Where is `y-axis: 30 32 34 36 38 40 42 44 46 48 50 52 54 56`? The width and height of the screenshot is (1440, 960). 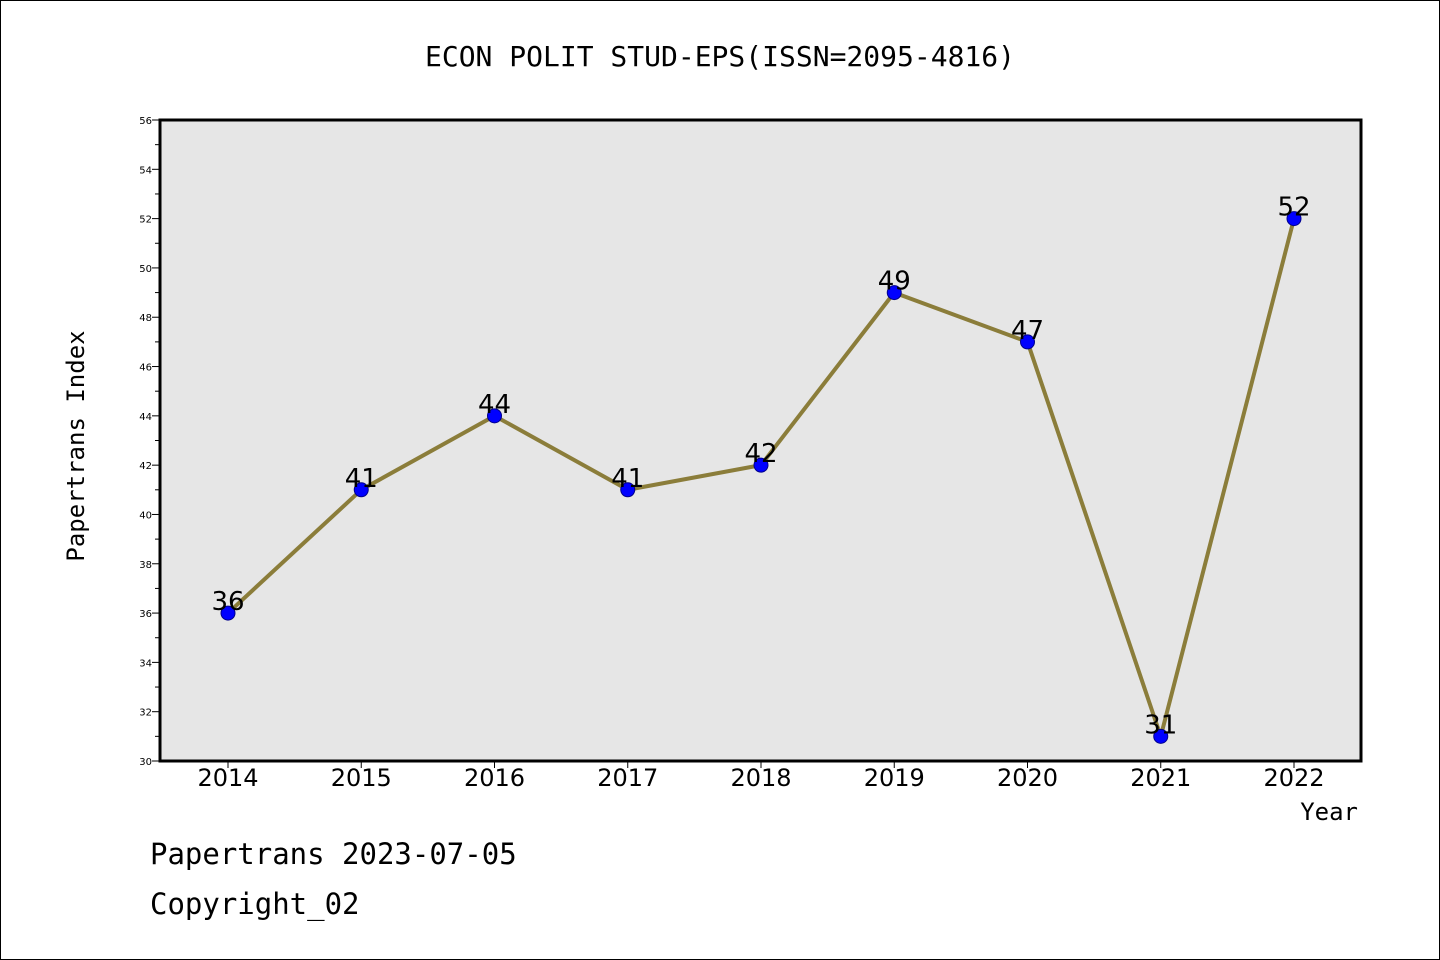 y-axis: 30 32 34 36 38 40 42 44 46 48 50 52 54 56 is located at coordinates (149, 442).